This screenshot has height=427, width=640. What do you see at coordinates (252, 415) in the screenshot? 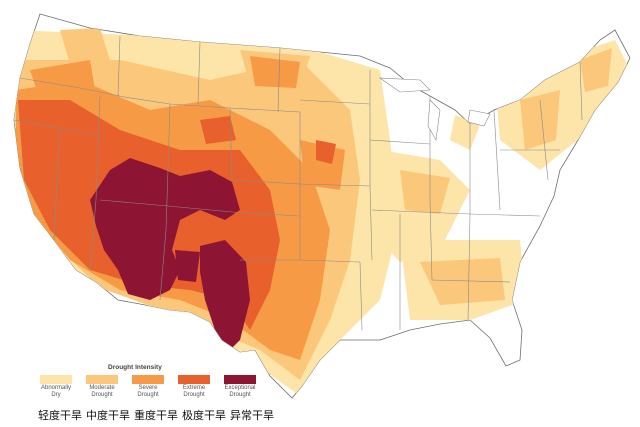
I see `legend-cn-exceptional: 异常干旱` at bounding box center [252, 415].